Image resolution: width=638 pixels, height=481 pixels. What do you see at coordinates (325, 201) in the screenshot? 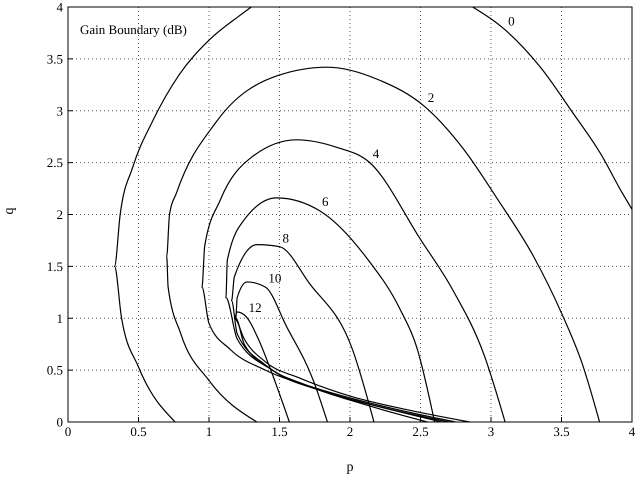
I see `series-label: 6` at bounding box center [325, 201].